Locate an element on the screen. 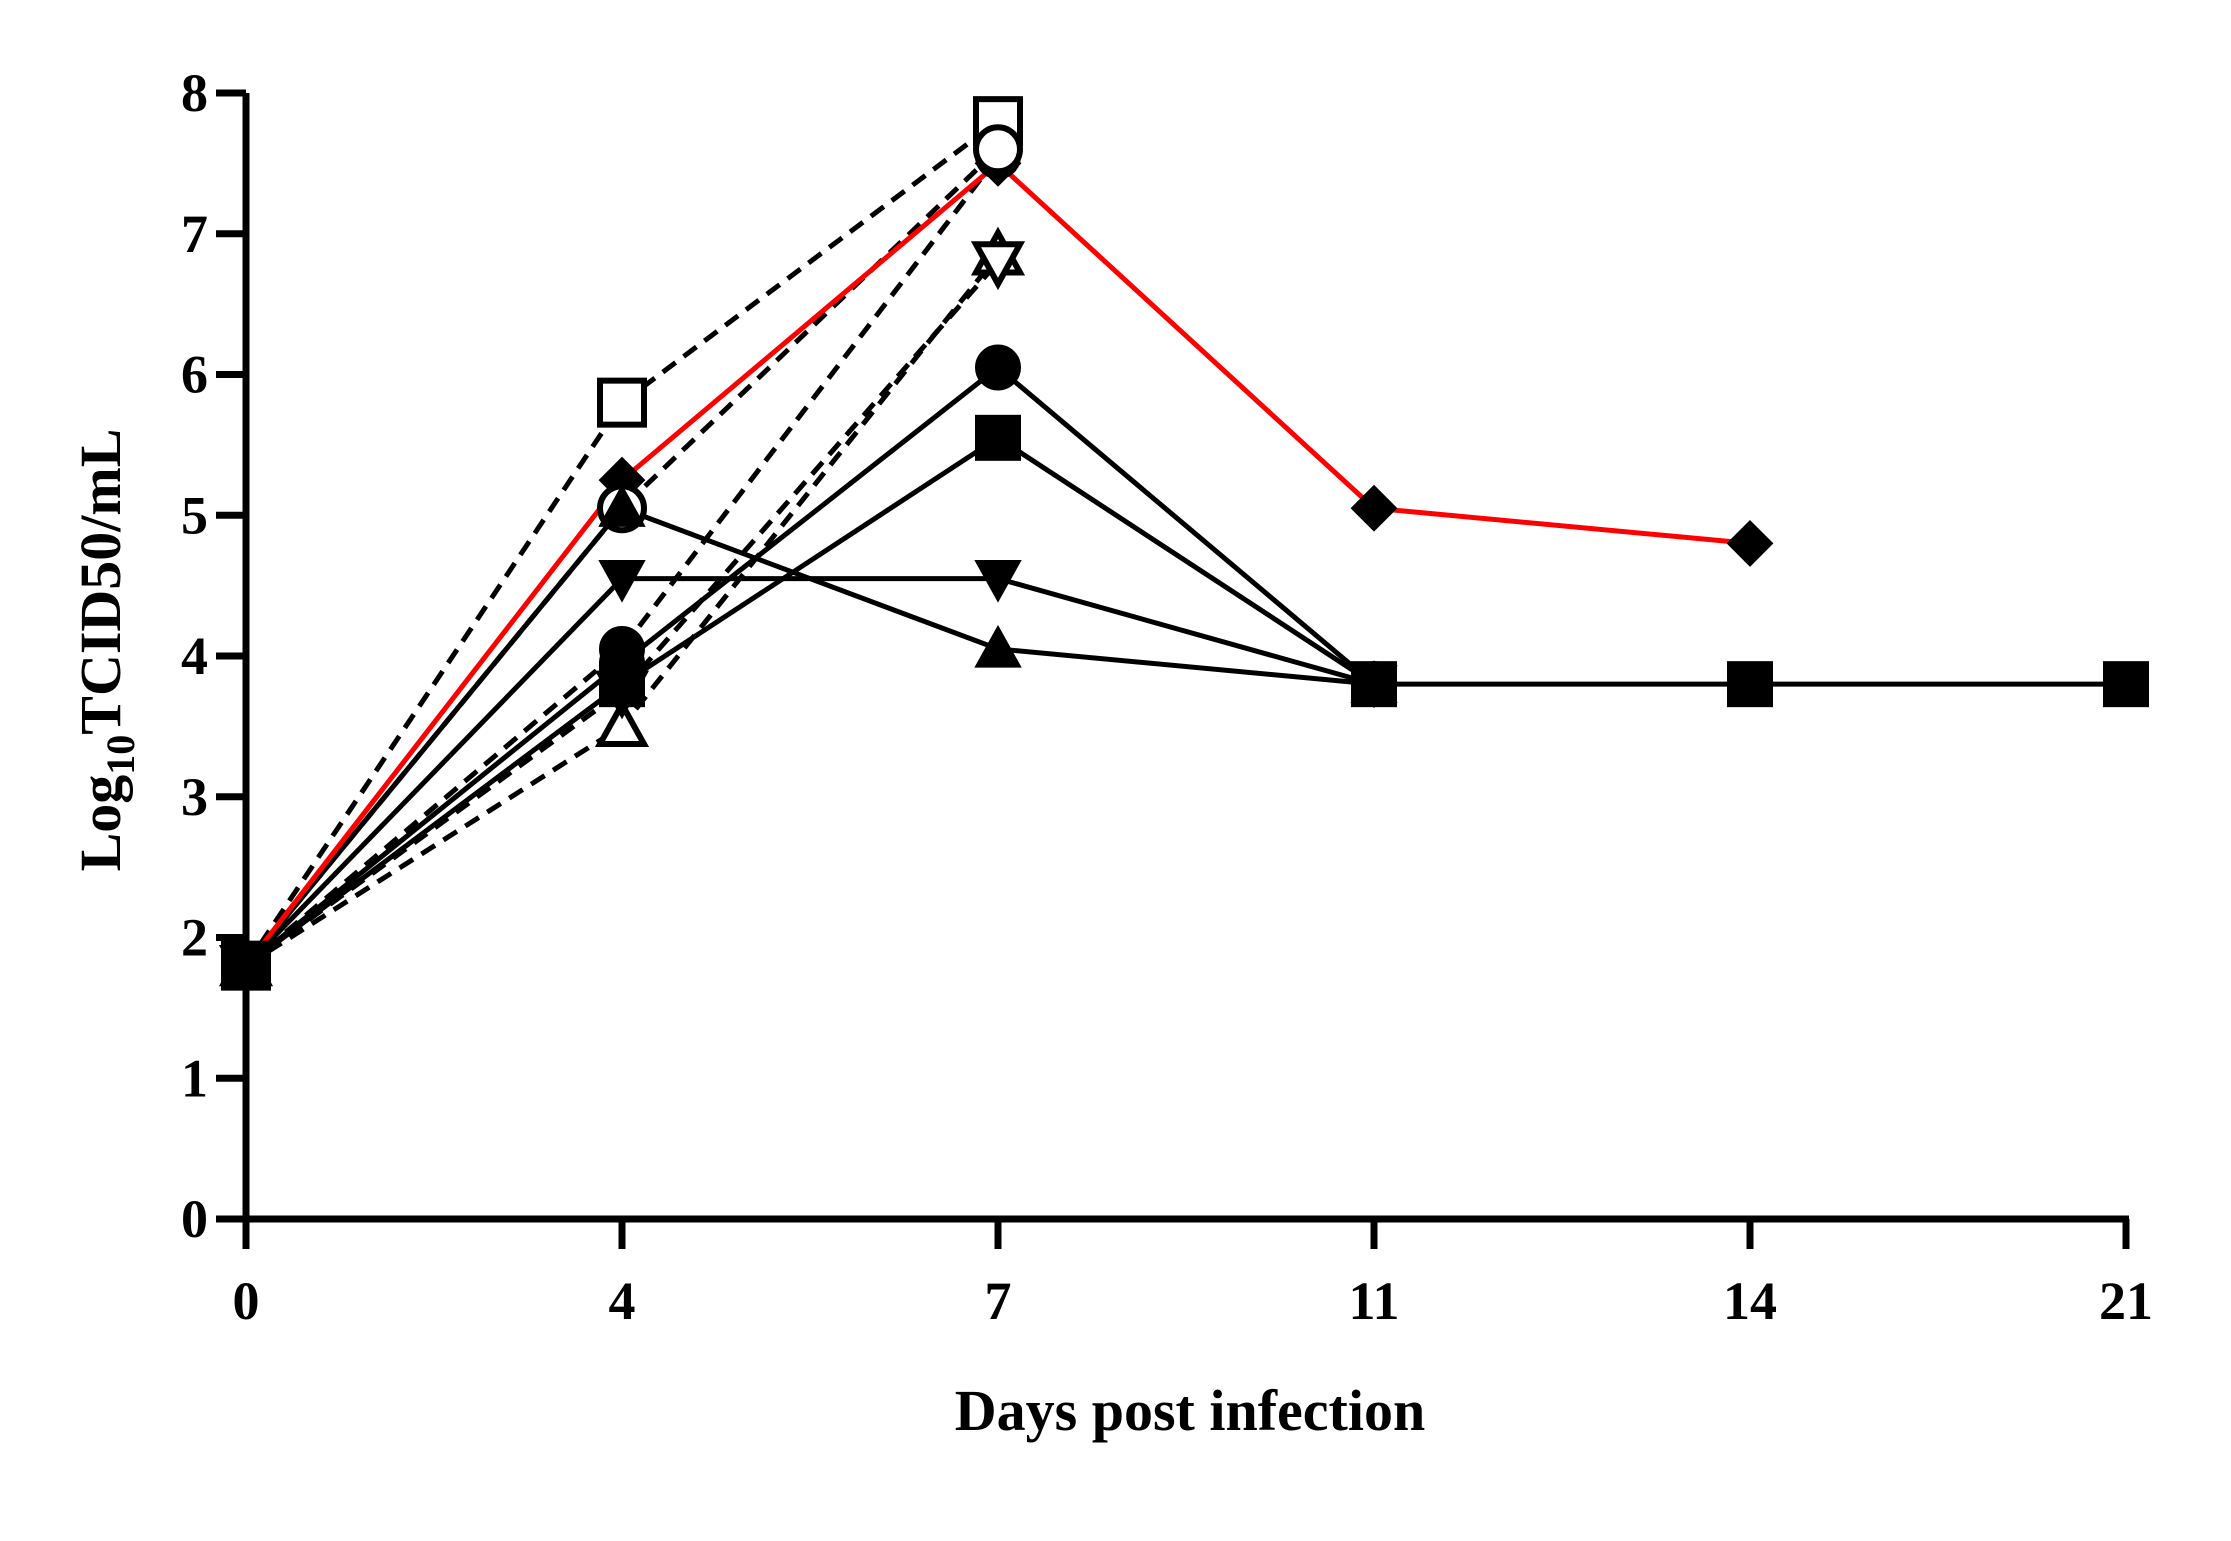 This screenshot has width=2231, height=1541. y-tick-label: 8 is located at coordinates (194, 93).